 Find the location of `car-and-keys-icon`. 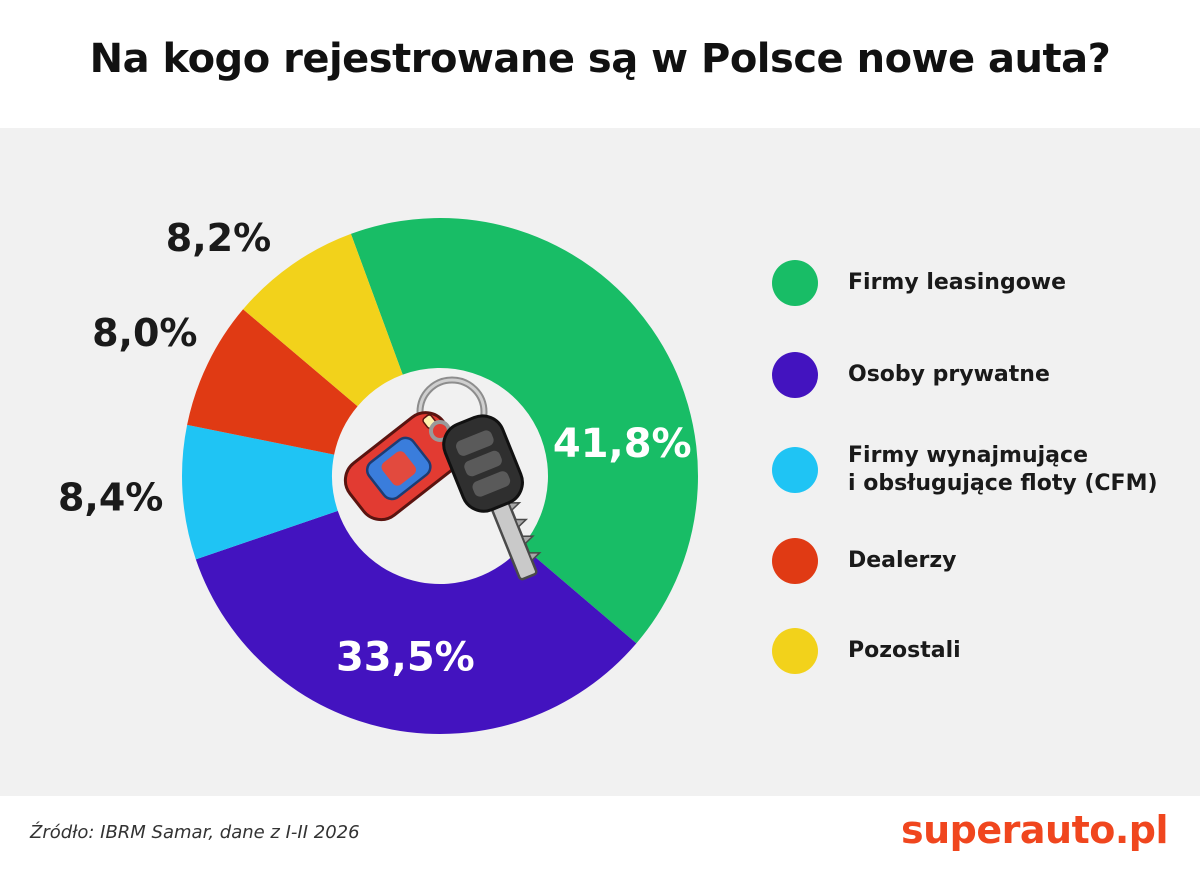

car-and-keys-icon is located at coordinates (442, 478).